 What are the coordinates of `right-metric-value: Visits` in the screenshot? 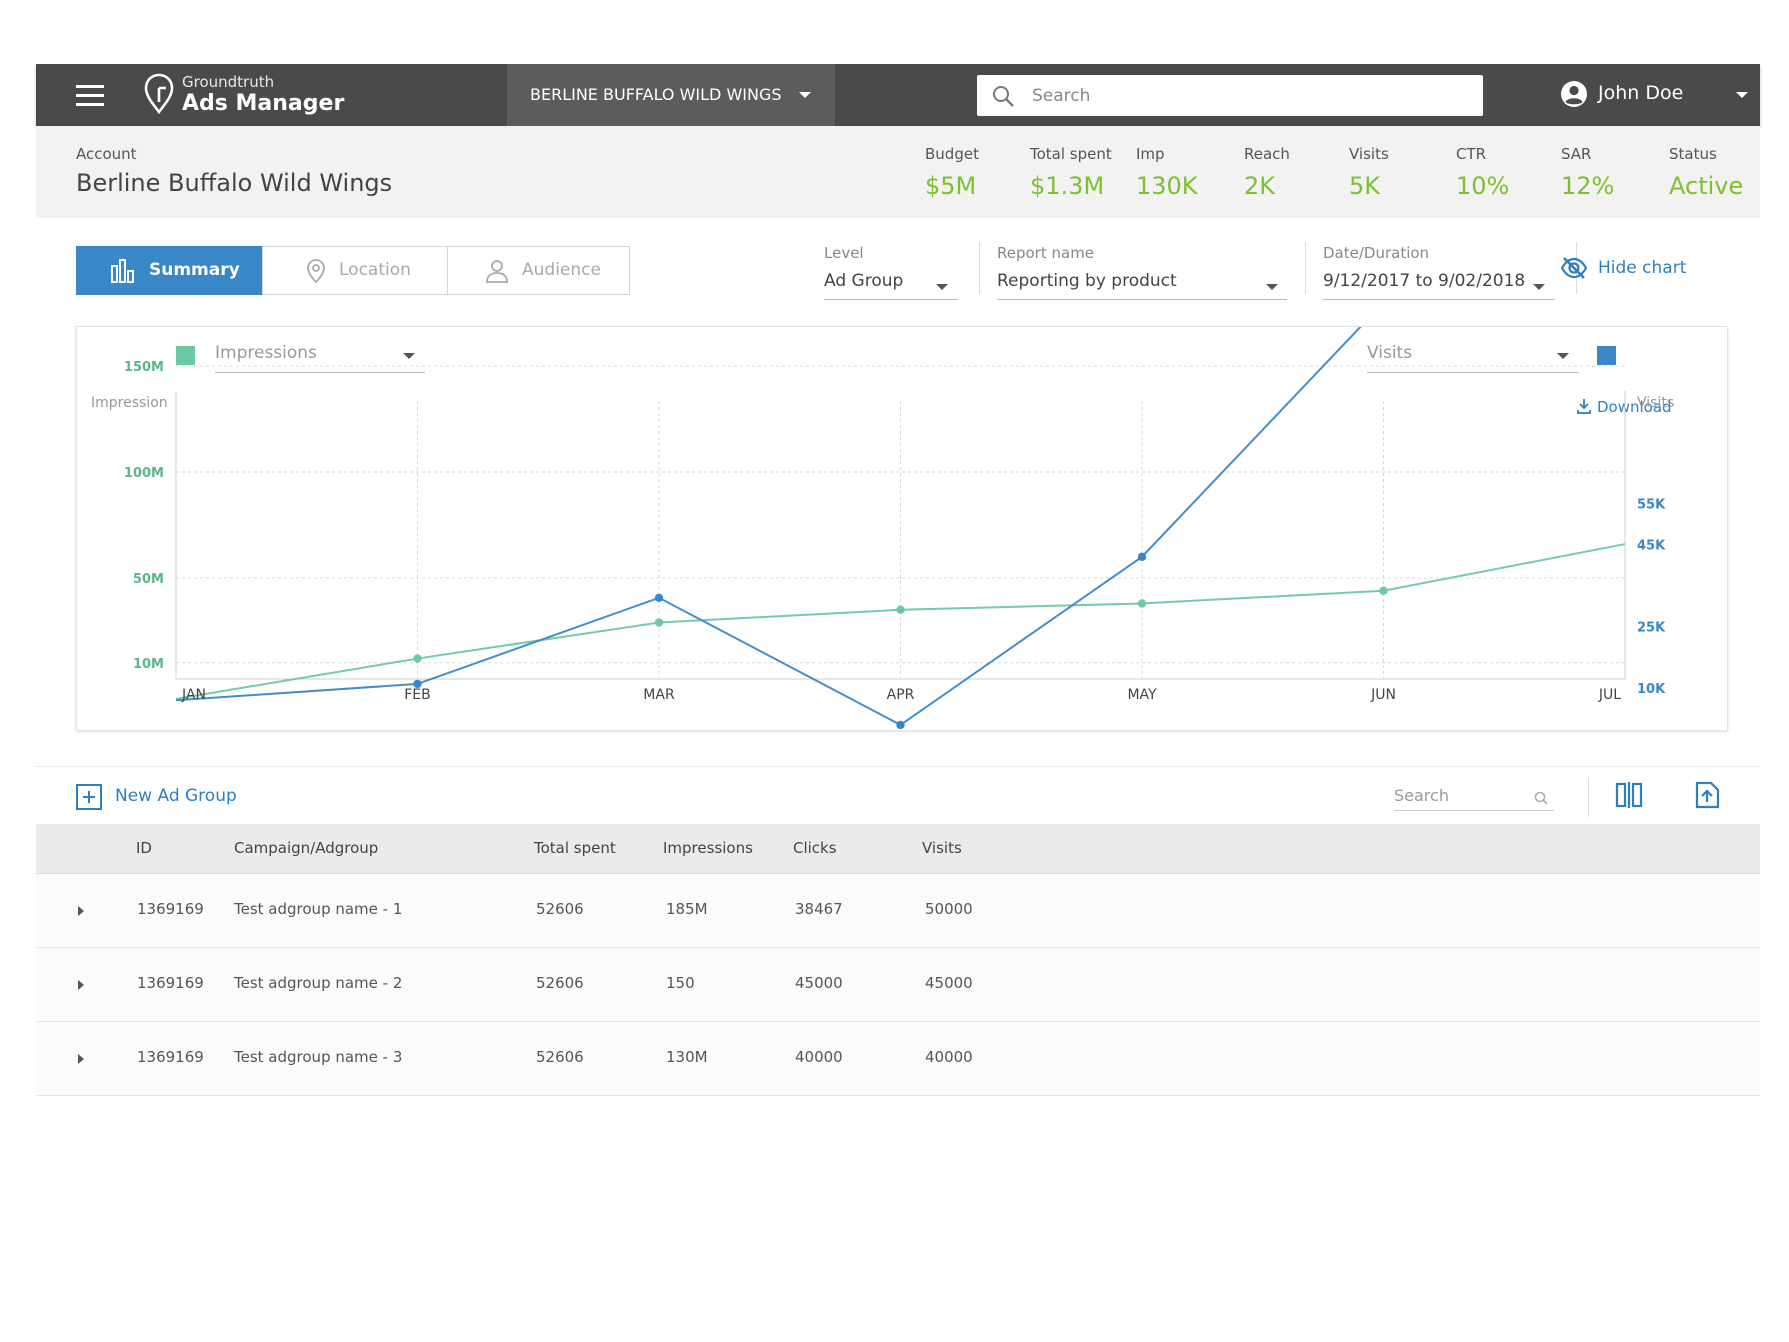 It's located at (1390, 353).